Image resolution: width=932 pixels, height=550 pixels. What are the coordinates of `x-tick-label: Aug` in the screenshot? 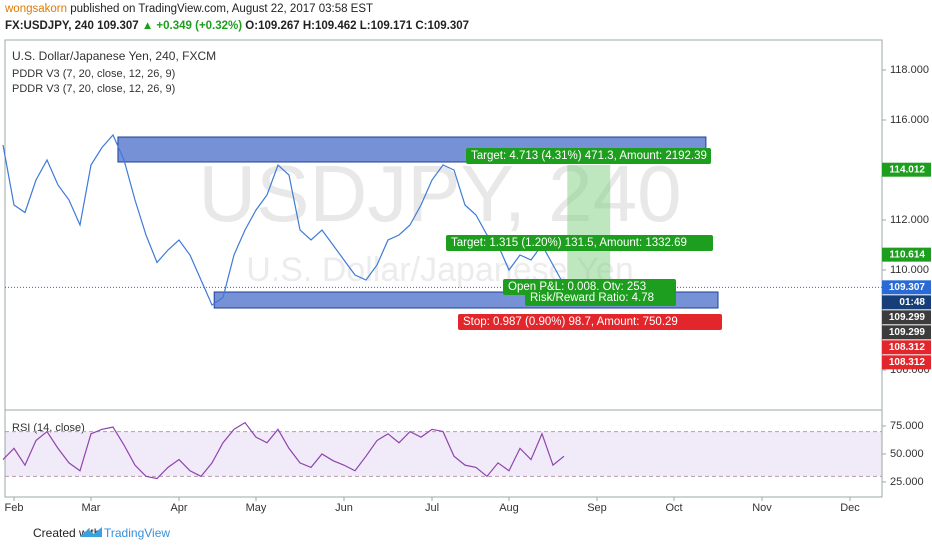 It's located at (509, 508).